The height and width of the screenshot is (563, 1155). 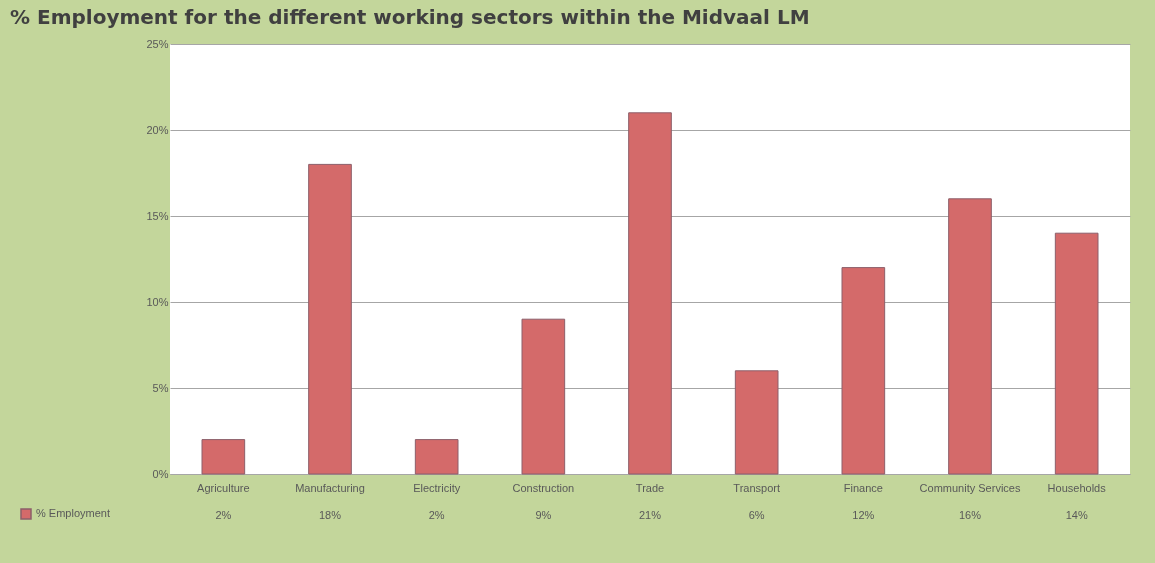 What do you see at coordinates (330, 515) in the screenshot?
I see `data-label: 18%` at bounding box center [330, 515].